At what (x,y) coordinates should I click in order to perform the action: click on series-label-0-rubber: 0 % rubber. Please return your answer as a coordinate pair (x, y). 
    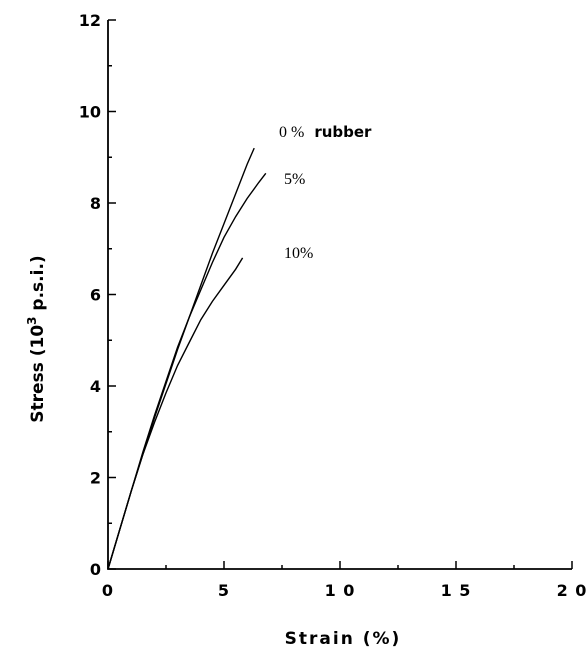
    Looking at the image, I should click on (325, 132).